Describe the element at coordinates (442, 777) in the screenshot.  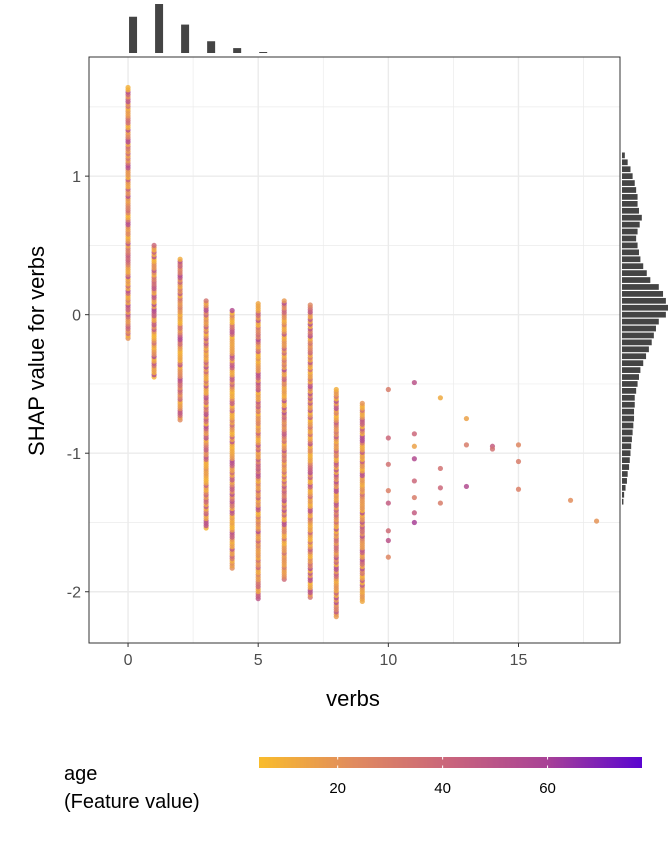
I see `legend-ticks: 20 40 60` at that location.